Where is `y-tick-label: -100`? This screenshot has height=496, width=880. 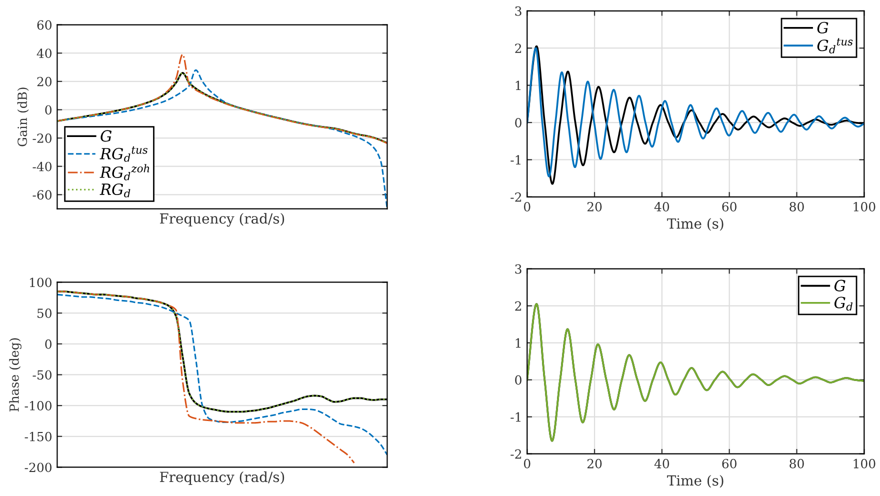 y-tick-label: -100 is located at coordinates (38, 405).